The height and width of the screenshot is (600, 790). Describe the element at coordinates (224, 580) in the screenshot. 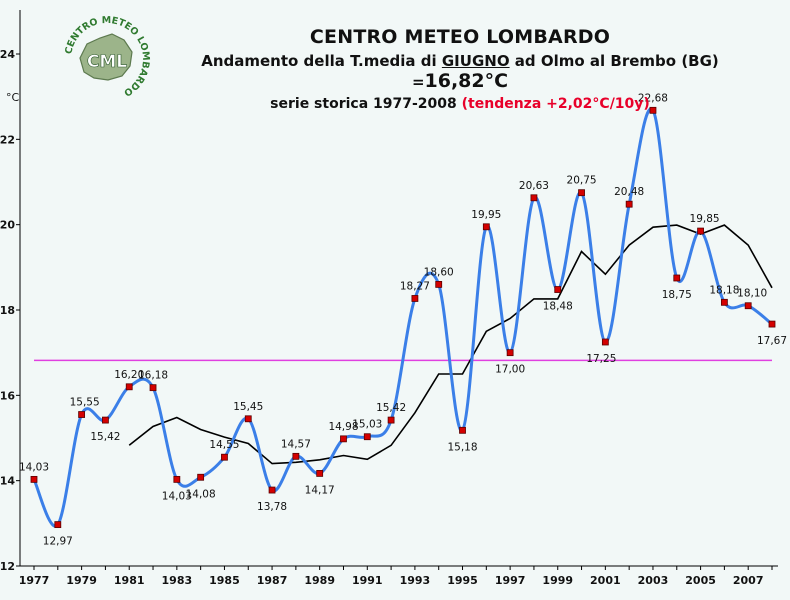

I see `x-tick-label: 1985` at that location.